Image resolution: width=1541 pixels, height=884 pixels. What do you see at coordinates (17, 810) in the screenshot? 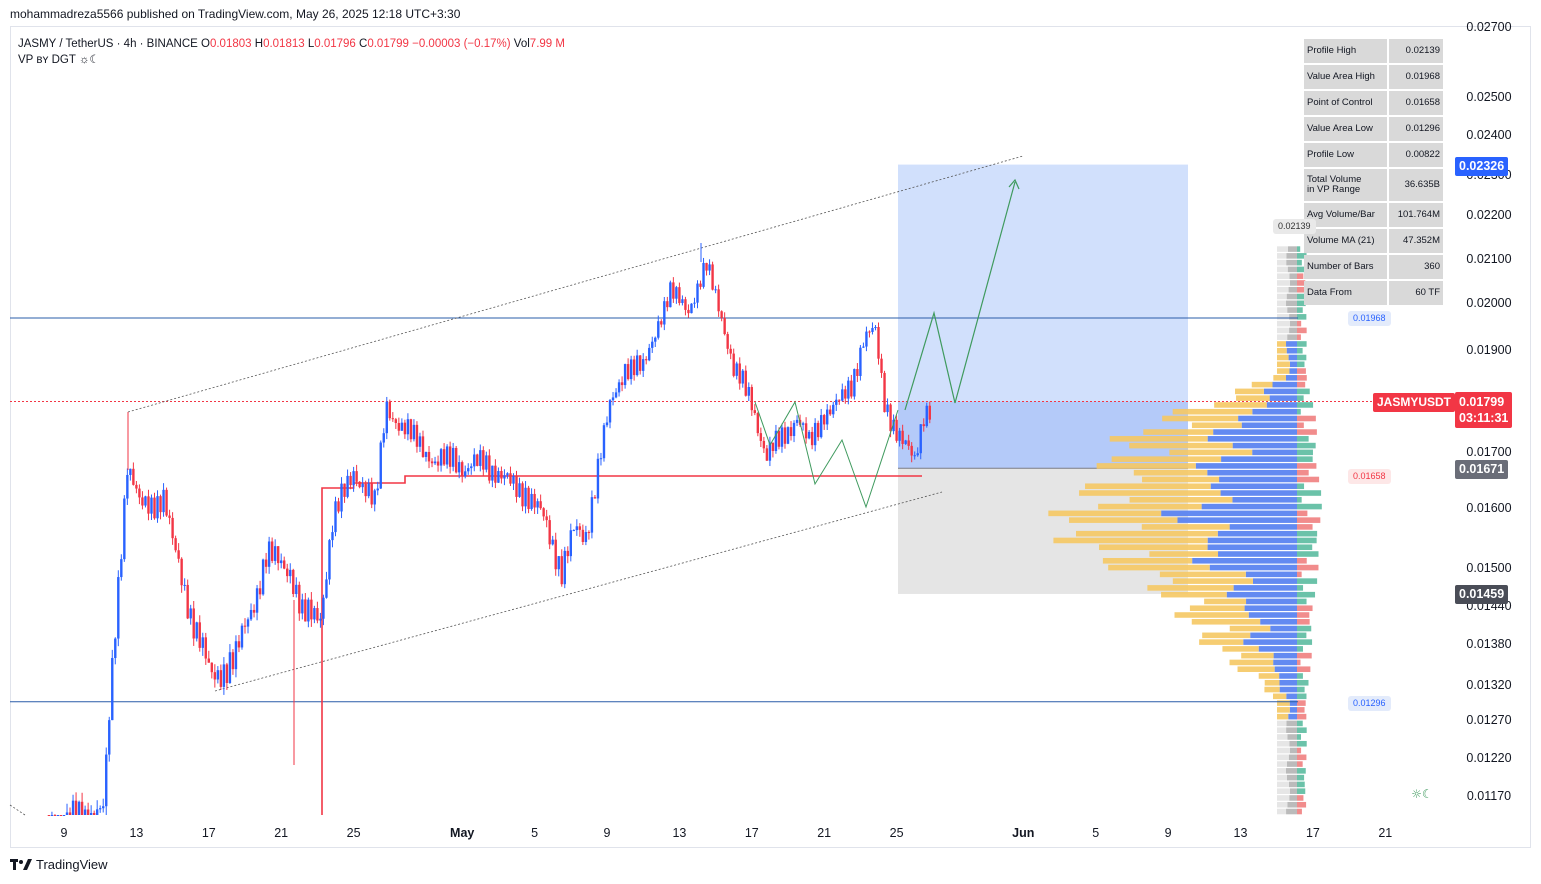
I see `channel-lower-prev` at bounding box center [17, 810].